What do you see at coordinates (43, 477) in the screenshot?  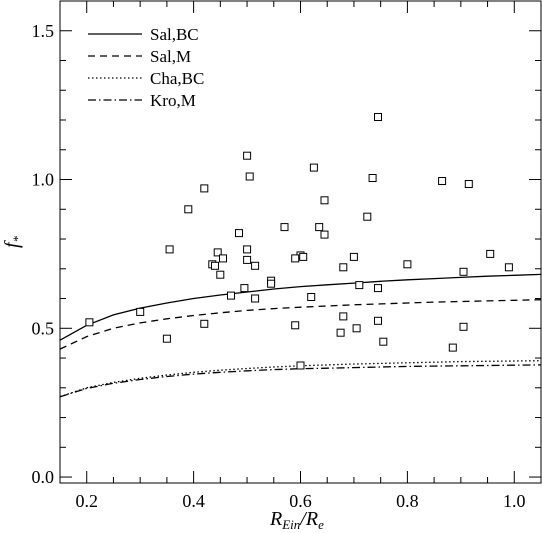 I see `y-tick-label: 0.0` at bounding box center [43, 477].